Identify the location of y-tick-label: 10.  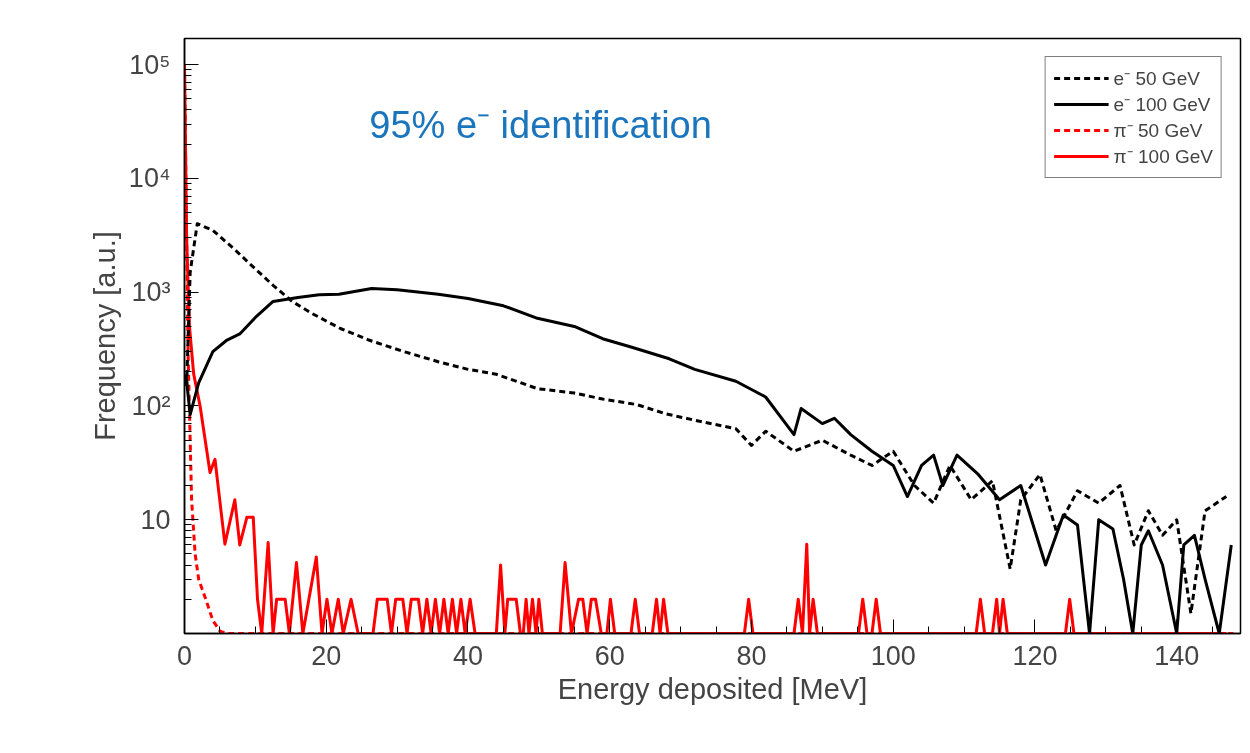
(155, 519).